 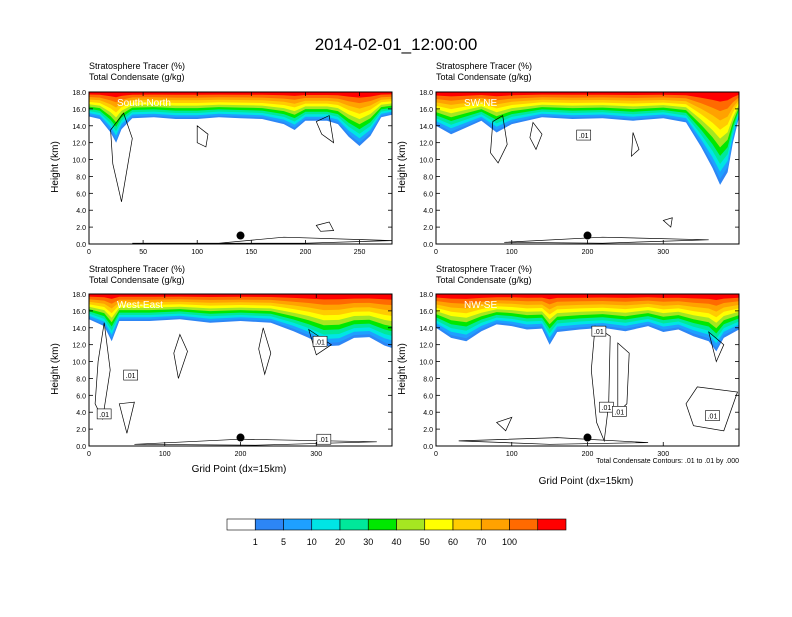 I want to click on colorbar-label: 70, so click(x=481, y=542).